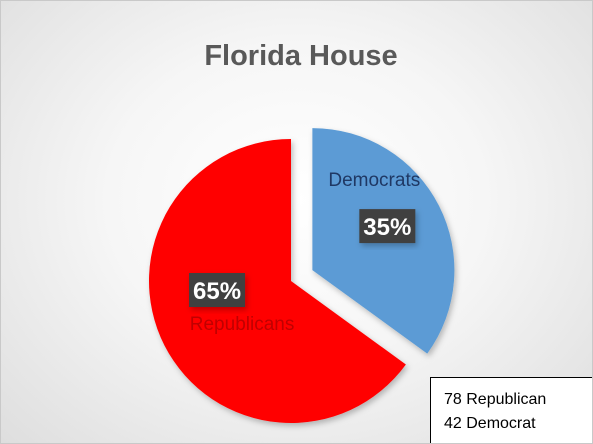 Image resolution: width=593 pixels, height=444 pixels. What do you see at coordinates (495, 399) in the screenshot?
I see `republican-seat-count: 78 Republican` at bounding box center [495, 399].